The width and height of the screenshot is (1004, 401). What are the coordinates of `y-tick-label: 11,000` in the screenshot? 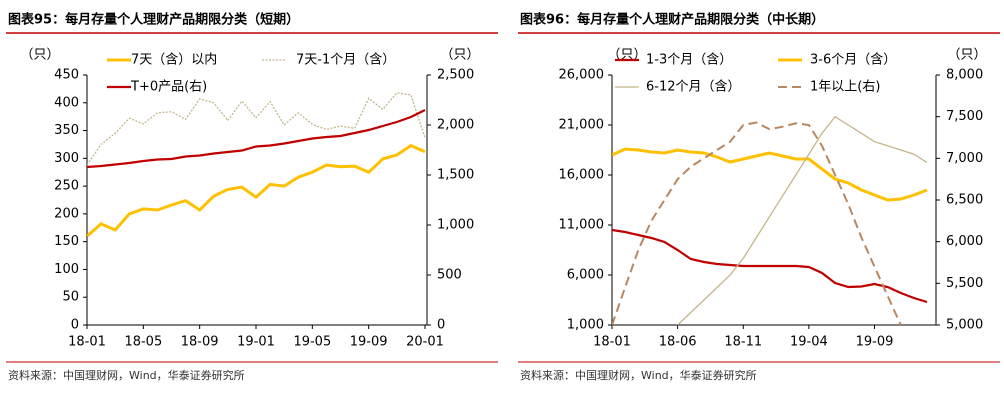 It's located at (582, 225).